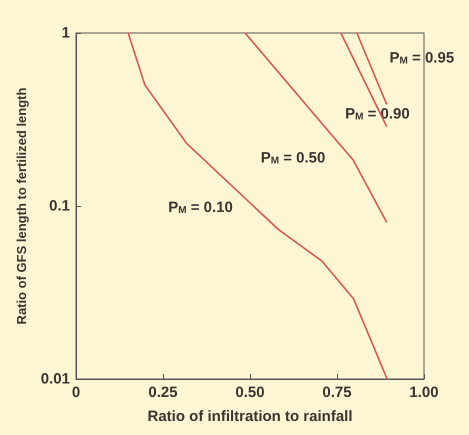  What do you see at coordinates (66, 33) in the screenshot?
I see `y-tick-label: 1` at bounding box center [66, 33].